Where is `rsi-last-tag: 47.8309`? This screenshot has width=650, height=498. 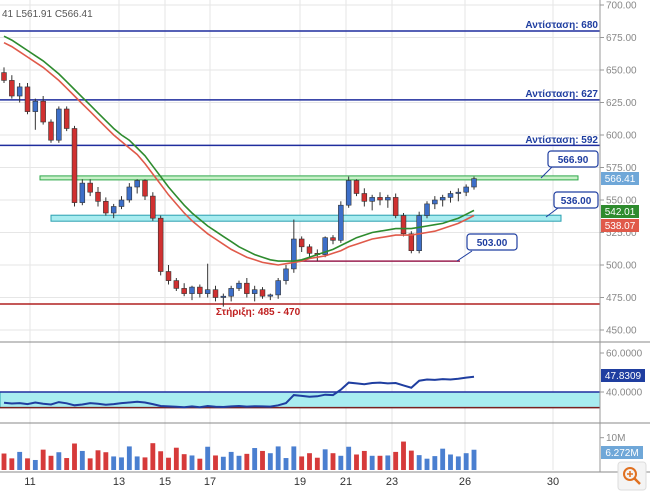 rsi-last-tag: 47.8309 is located at coordinates (623, 375).